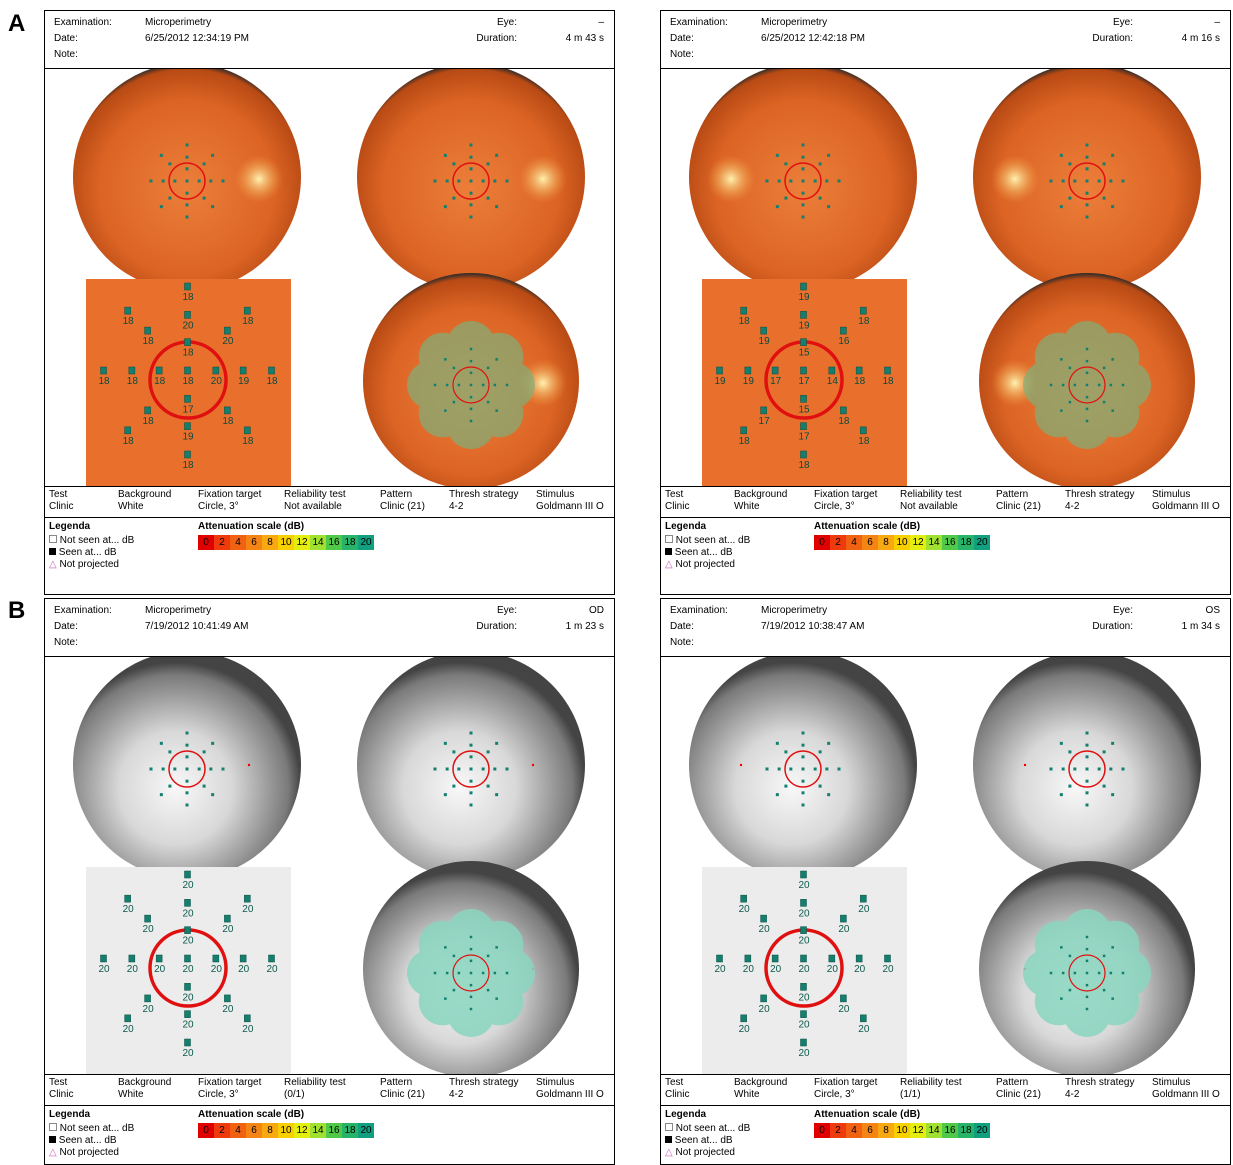  What do you see at coordinates (315, 494) in the screenshot?
I see `info-header: Reliability test` at bounding box center [315, 494].